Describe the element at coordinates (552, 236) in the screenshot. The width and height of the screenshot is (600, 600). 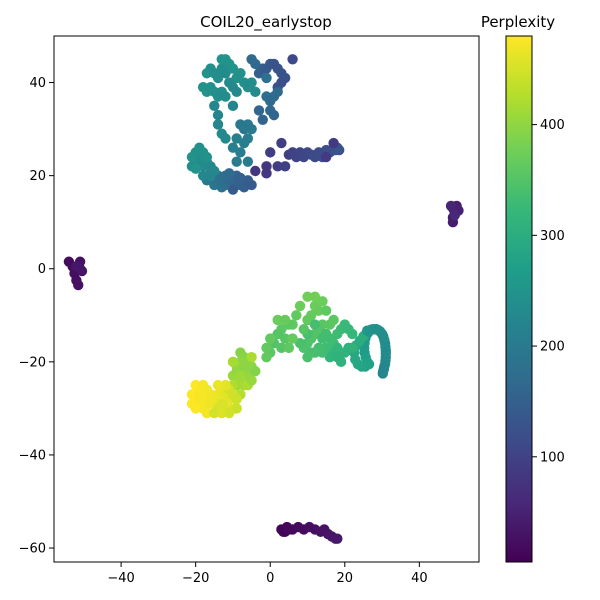
I see `colorbar-tick-label: 300` at that location.